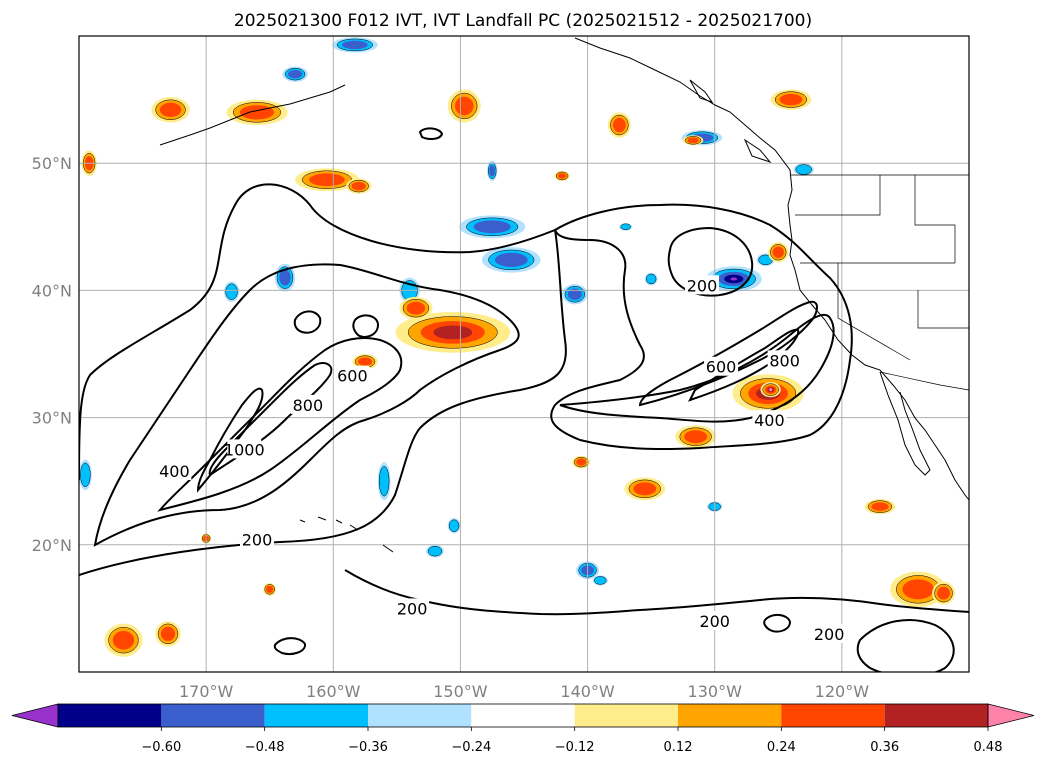 This screenshot has width=1047, height=765. What do you see at coordinates (35, 715) in the screenshot?
I see `colorbar-under-arrow` at bounding box center [35, 715].